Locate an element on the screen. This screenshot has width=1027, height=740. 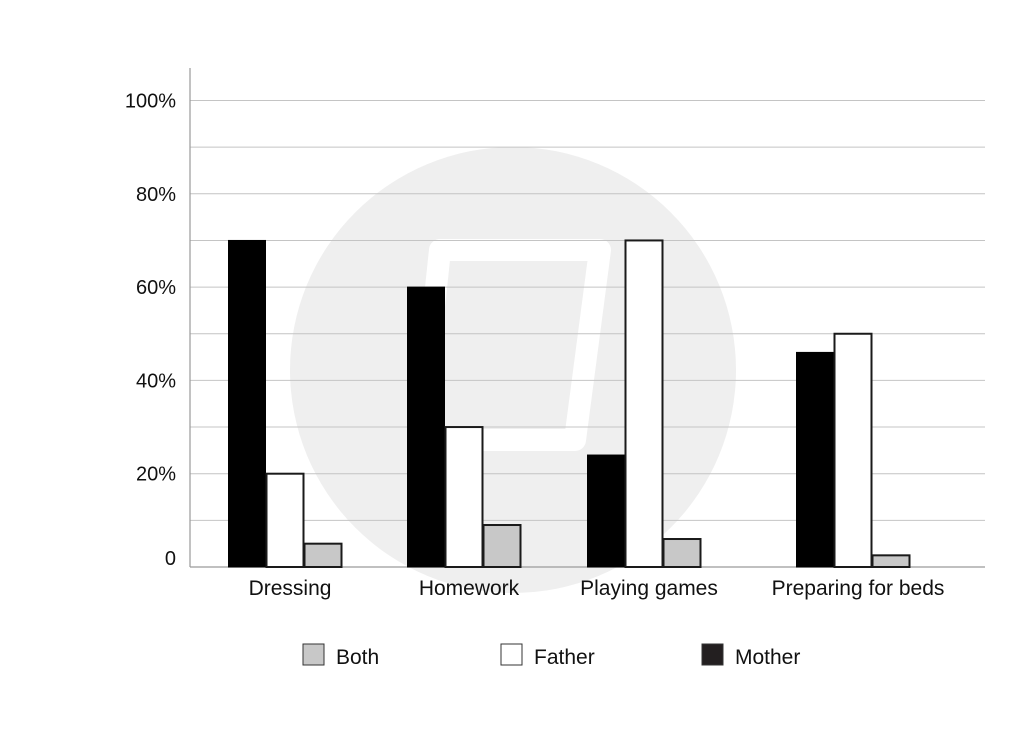
y-axis-ticks: 0 20% 40% 60% 80% 100% is located at coordinates (150, 331).